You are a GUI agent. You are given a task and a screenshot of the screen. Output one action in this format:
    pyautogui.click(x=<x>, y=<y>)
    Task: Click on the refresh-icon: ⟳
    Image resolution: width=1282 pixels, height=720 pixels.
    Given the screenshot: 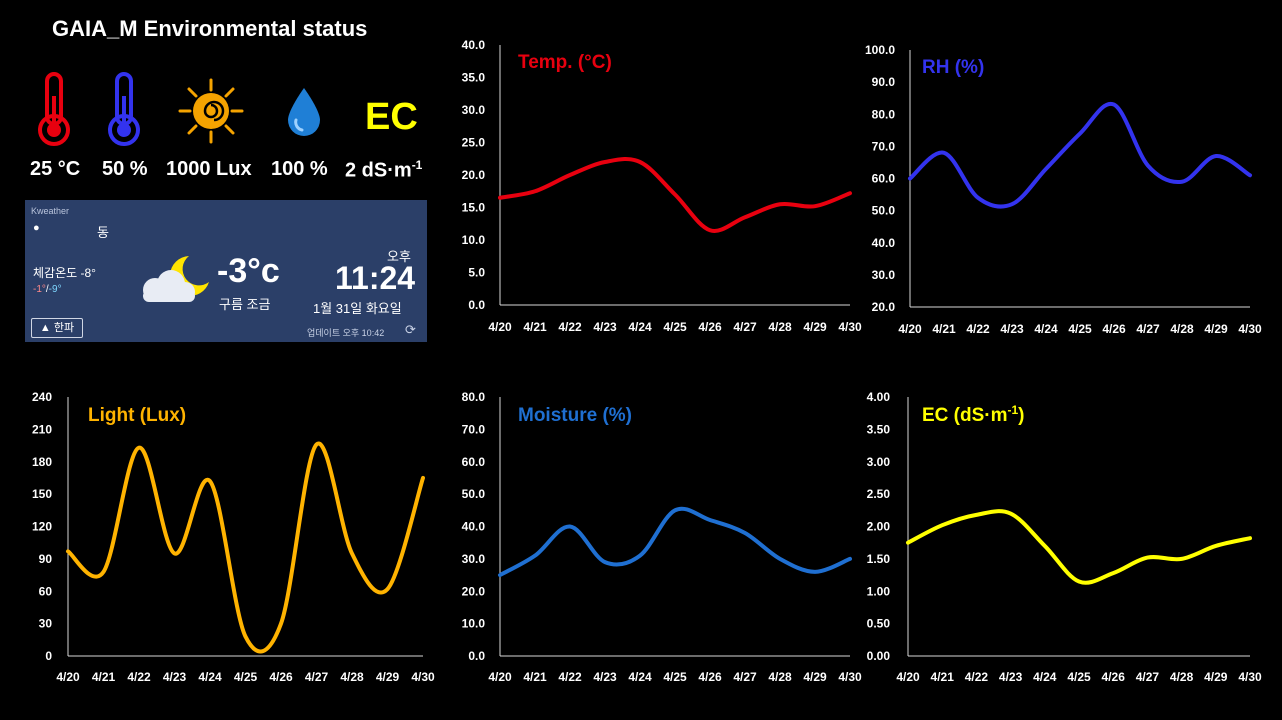 What is the action you would take?
    pyautogui.click(x=410, y=329)
    